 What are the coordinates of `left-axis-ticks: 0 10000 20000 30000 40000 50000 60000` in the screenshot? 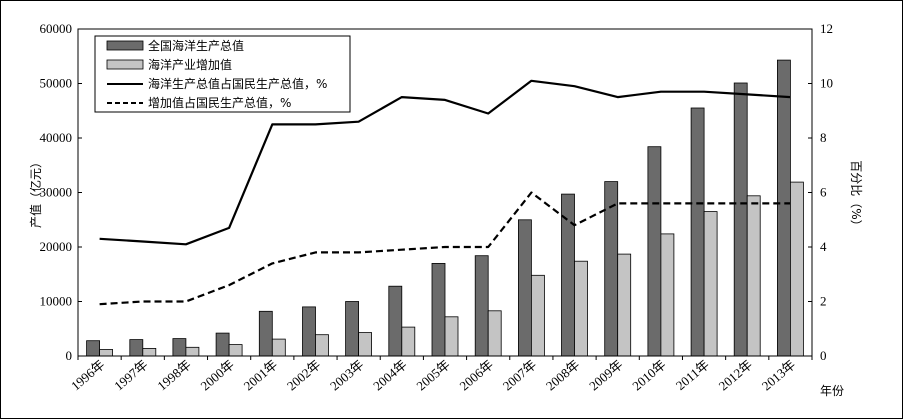 It's located at (61, 192).